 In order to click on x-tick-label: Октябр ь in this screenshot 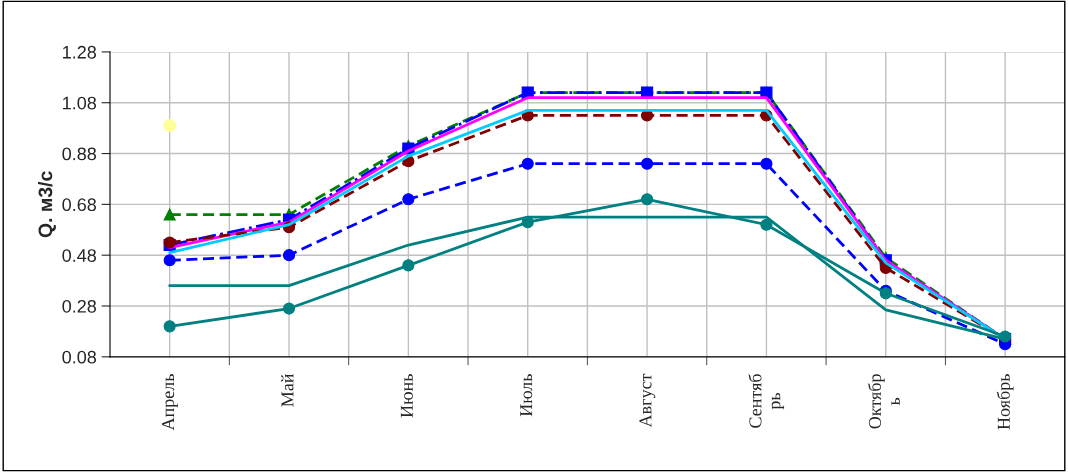, I will do `click(883, 401)`.